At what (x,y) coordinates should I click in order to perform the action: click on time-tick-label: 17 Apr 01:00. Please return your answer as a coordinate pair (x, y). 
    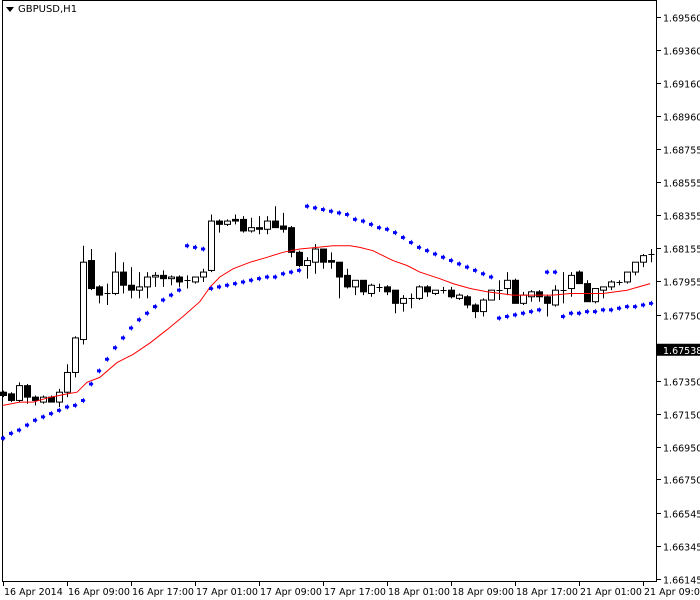
    Looking at the image, I should click on (227, 592).